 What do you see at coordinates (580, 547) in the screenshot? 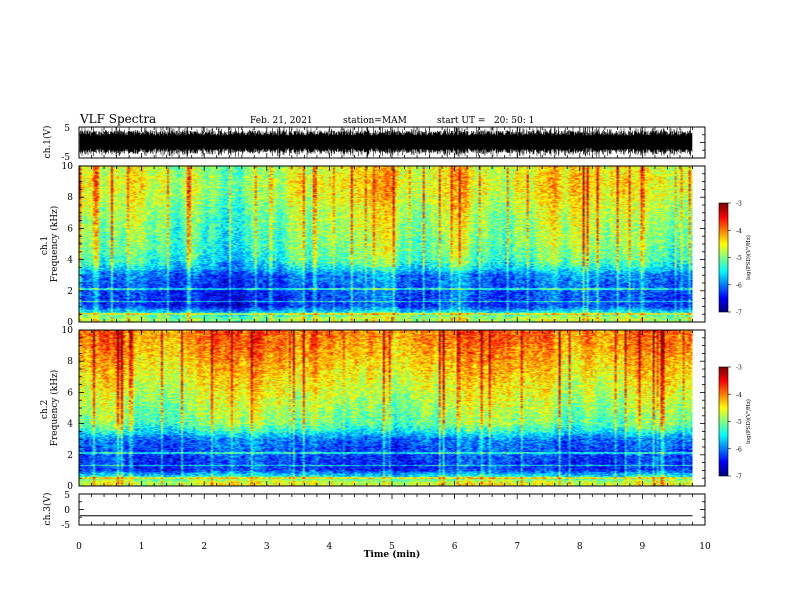
I see `time-tick-label: 8` at bounding box center [580, 547].